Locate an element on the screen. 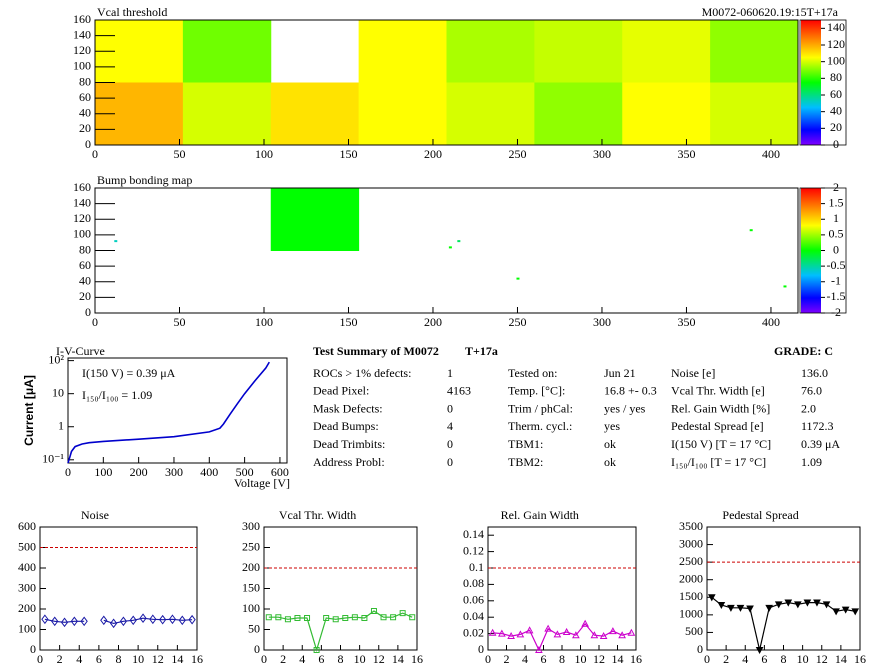 The height and width of the screenshot is (672, 896). y-tick-label: 160 is located at coordinates (82, 19).